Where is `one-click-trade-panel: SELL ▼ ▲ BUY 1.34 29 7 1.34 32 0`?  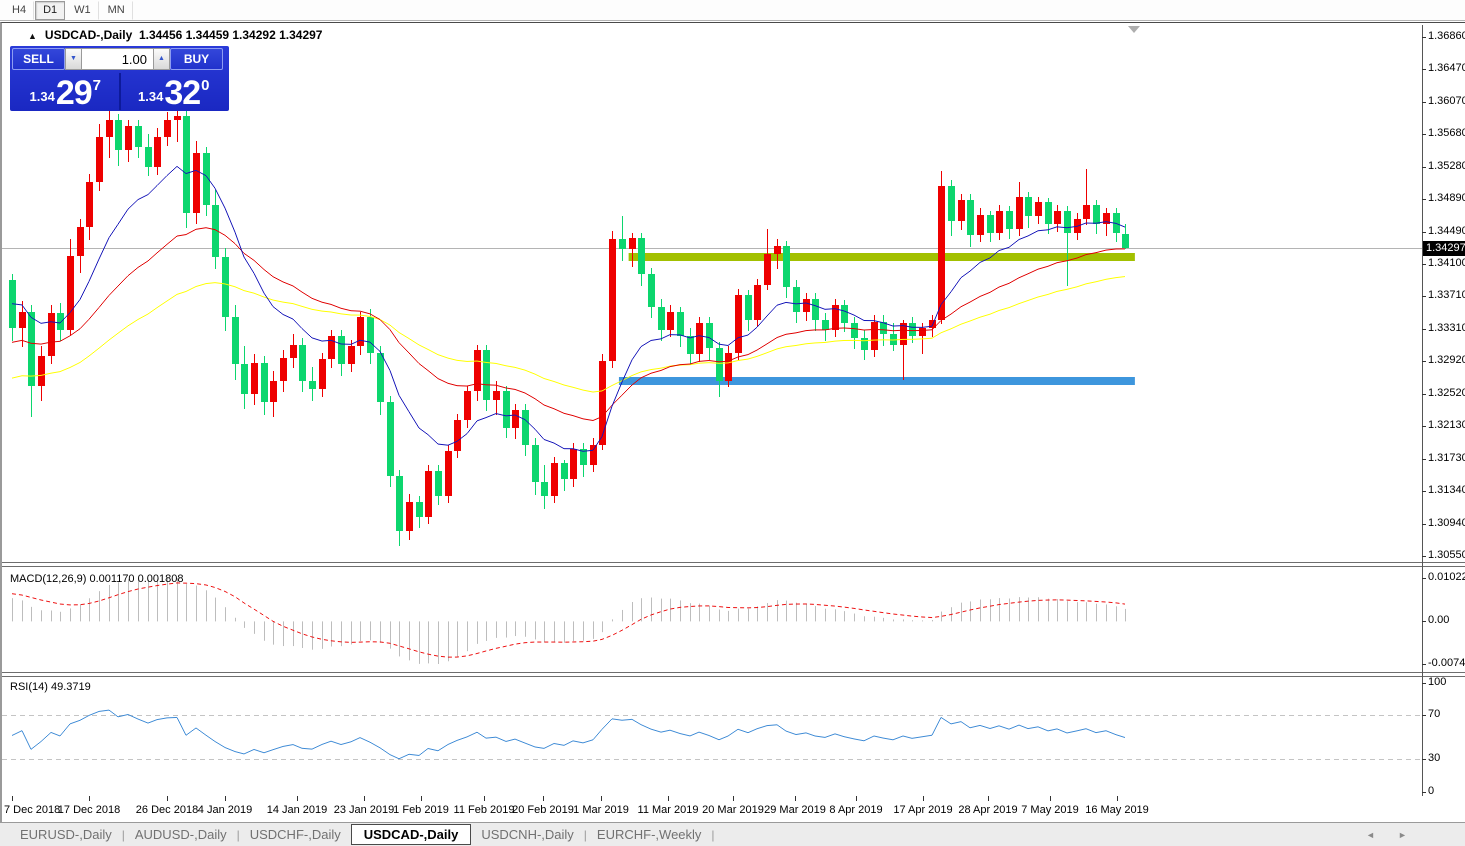
one-click-trade-panel: SELL ▼ ▲ BUY 1.34 29 7 1.34 32 0 is located at coordinates (119, 78).